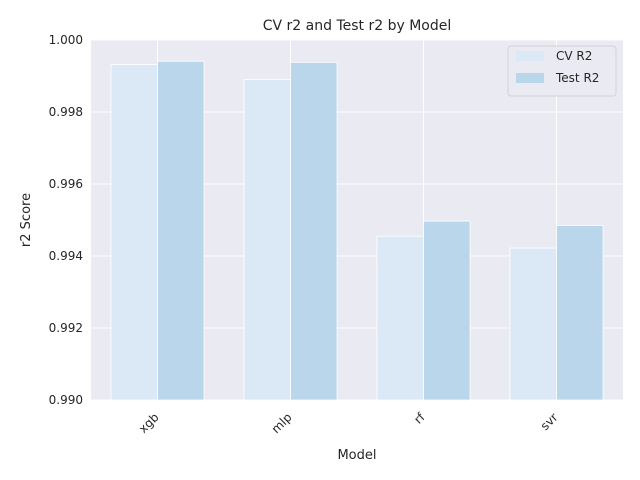 The image size is (640, 480). Describe the element at coordinates (533, 324) in the screenshot. I see `bar-cv-r2-svr` at that location.